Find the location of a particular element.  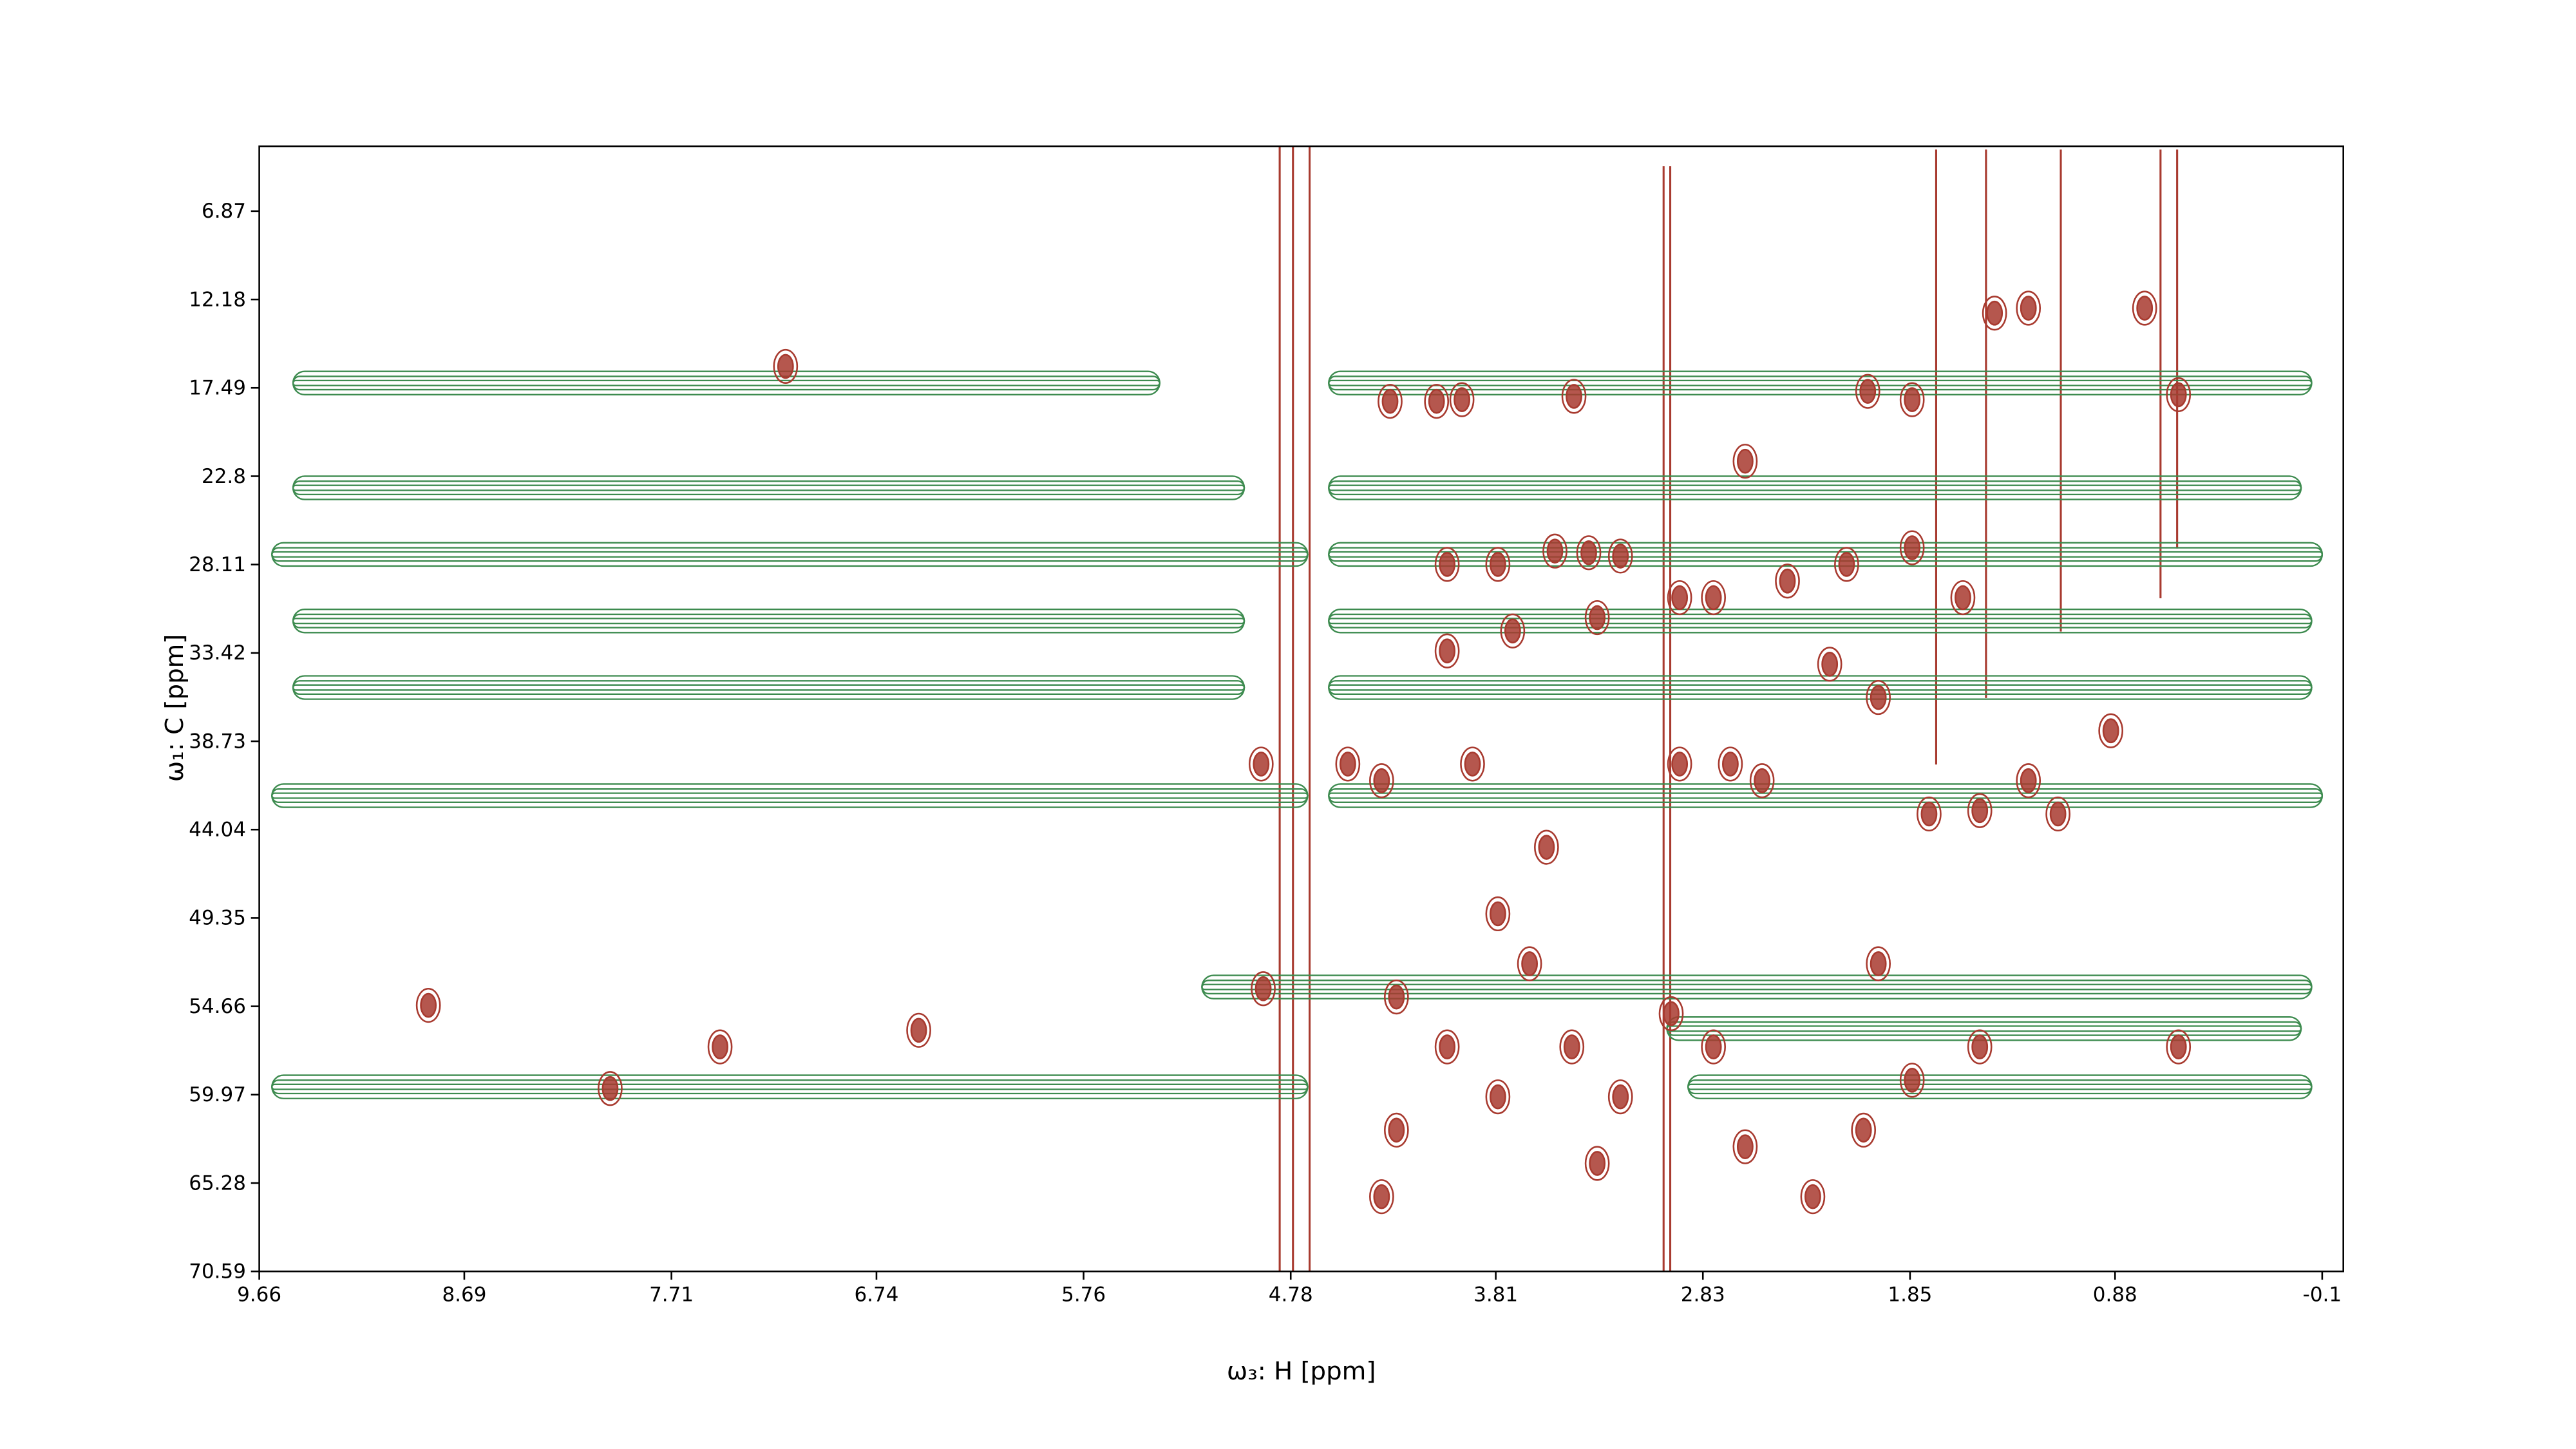

y-tick-label: 33.42 is located at coordinates (217, 653).